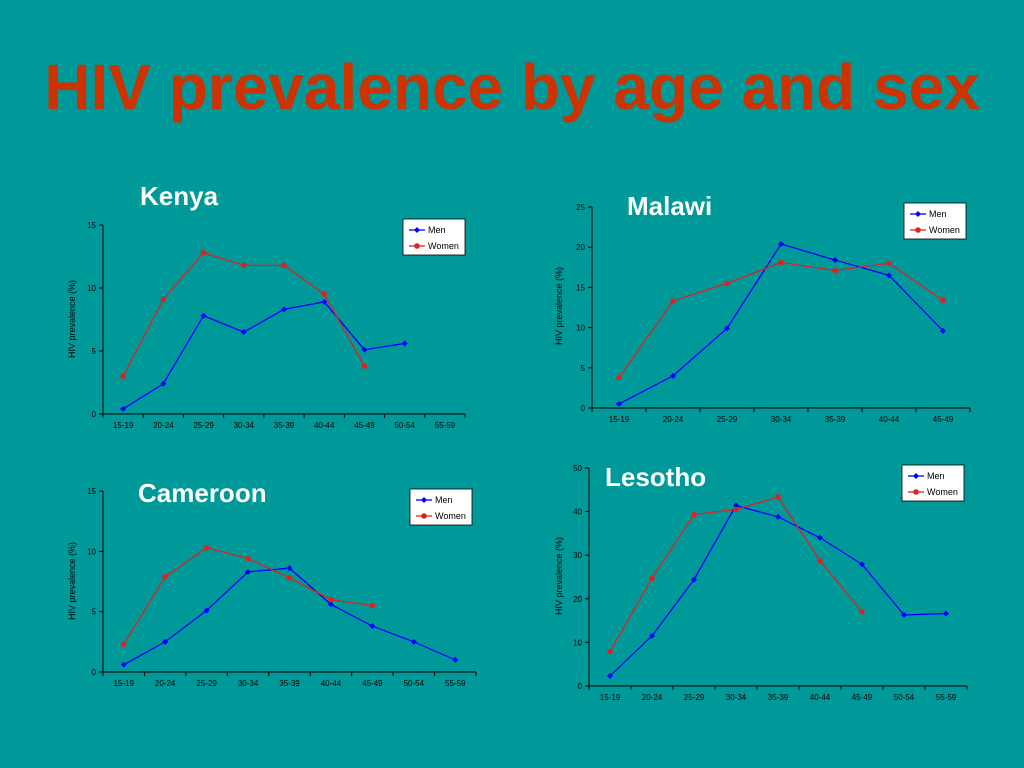 This screenshot has height=768, width=1024. What do you see at coordinates (123, 683) in the screenshot?
I see `x-tick-label-cameroon: 15-19` at bounding box center [123, 683].